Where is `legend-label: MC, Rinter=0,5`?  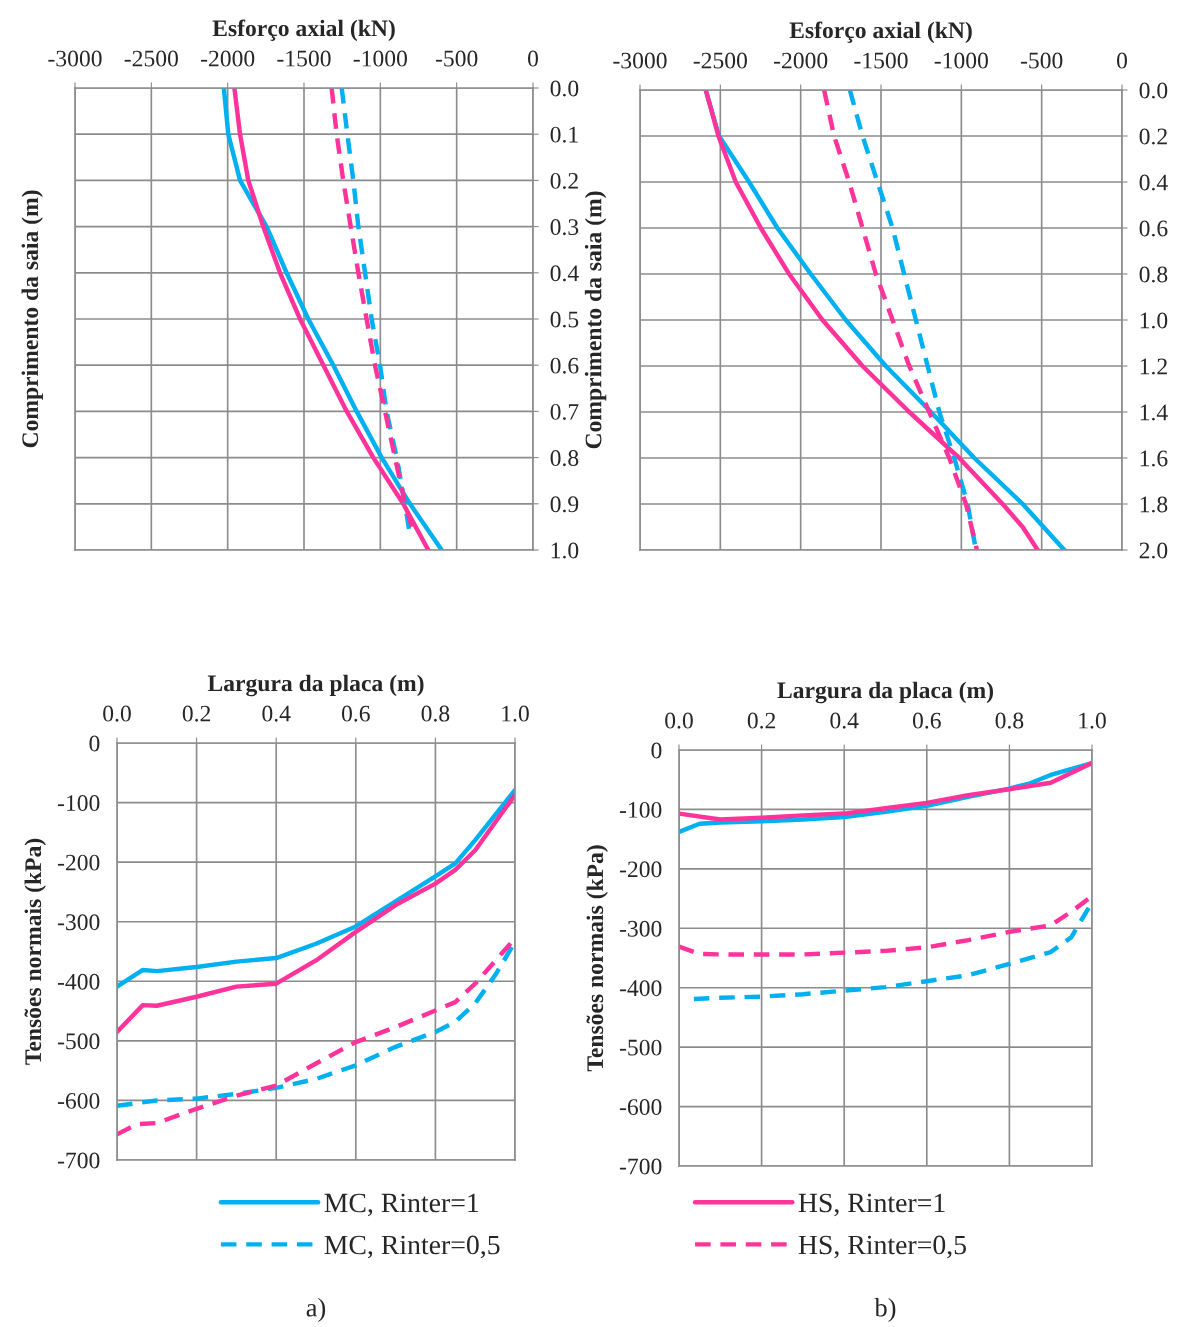 legend-label: MC, Rinter=0,5 is located at coordinates (412, 1247).